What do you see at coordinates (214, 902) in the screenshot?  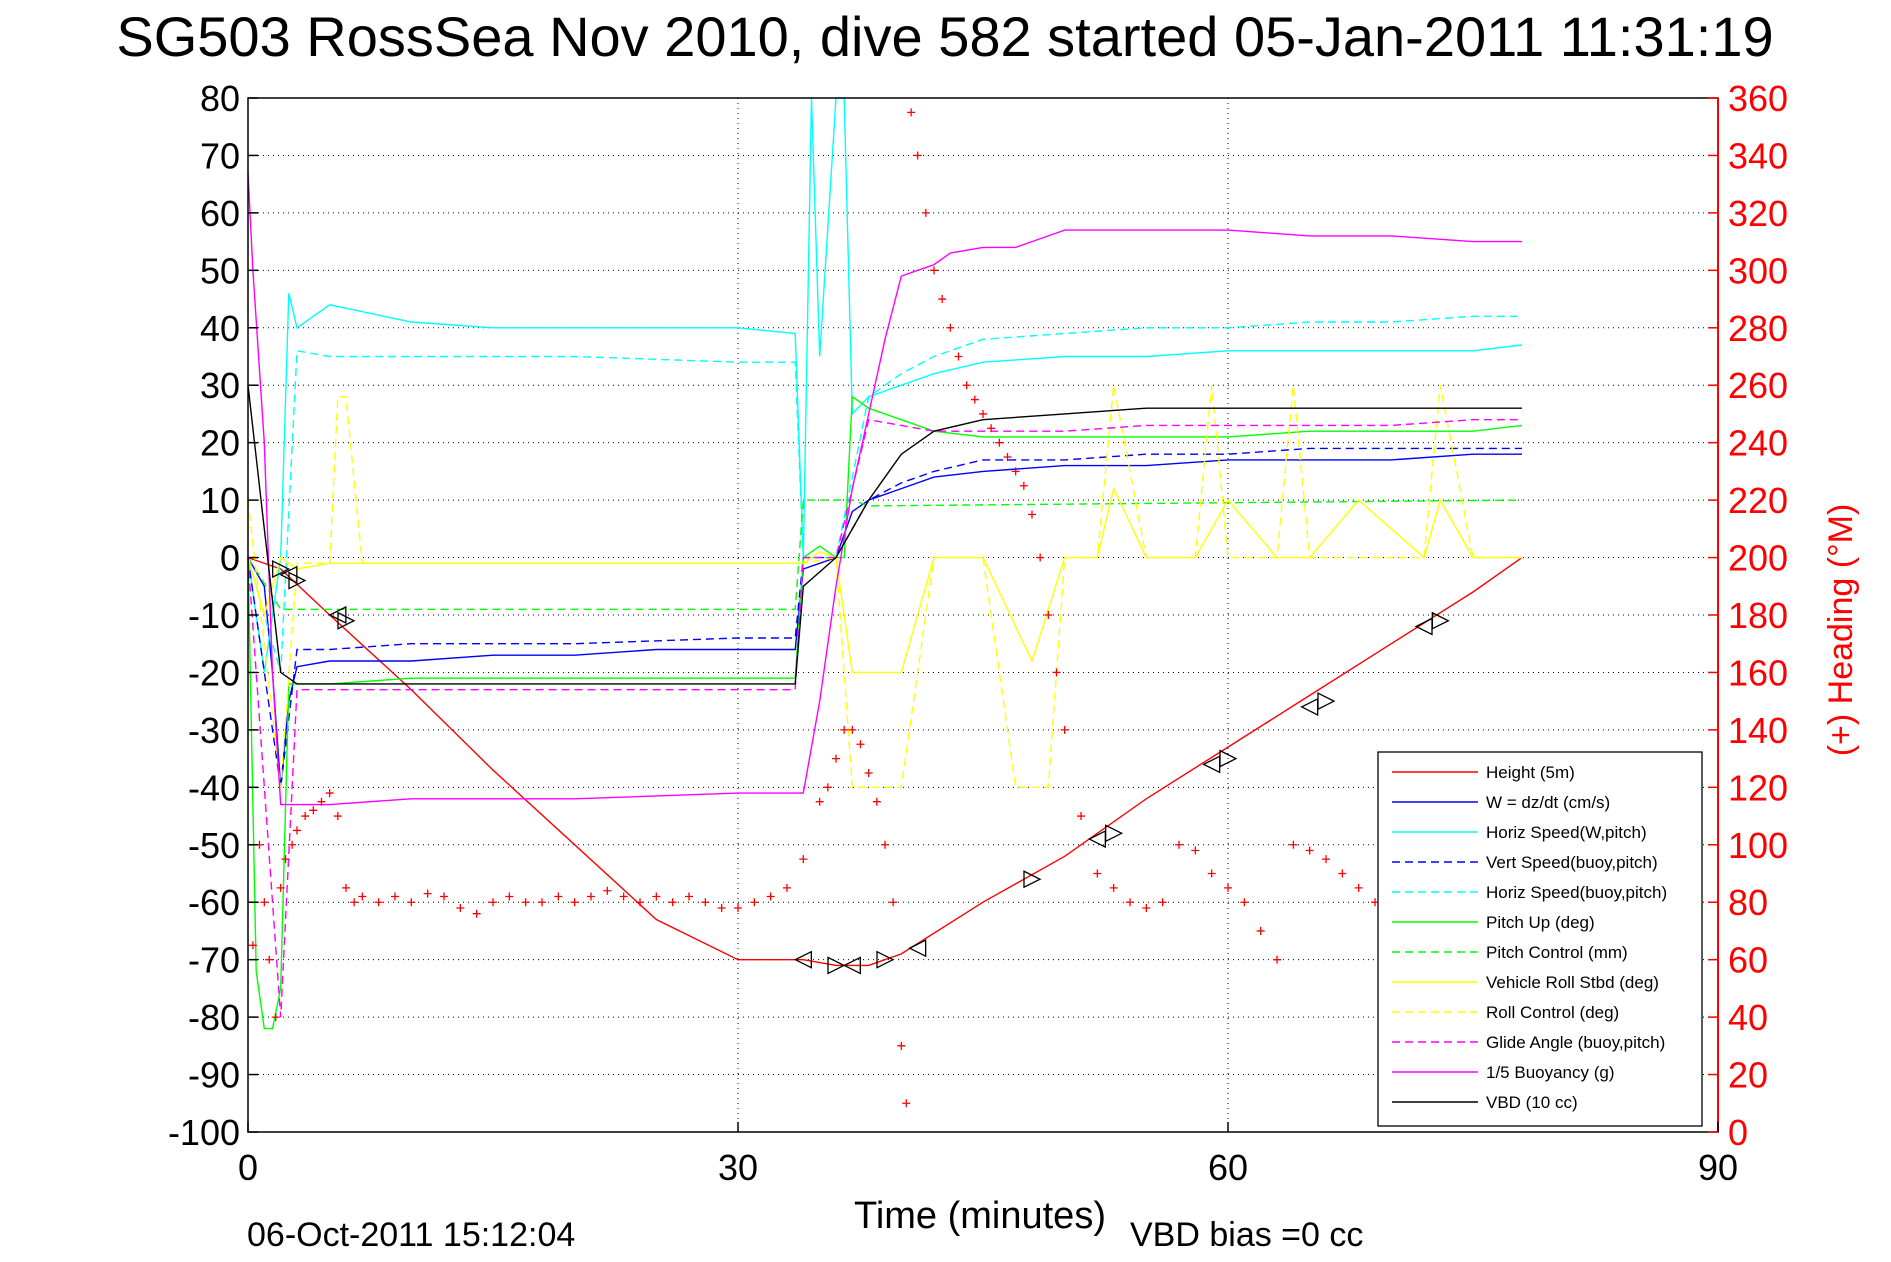 I see `y-left-tick-label: -60` at bounding box center [214, 902].